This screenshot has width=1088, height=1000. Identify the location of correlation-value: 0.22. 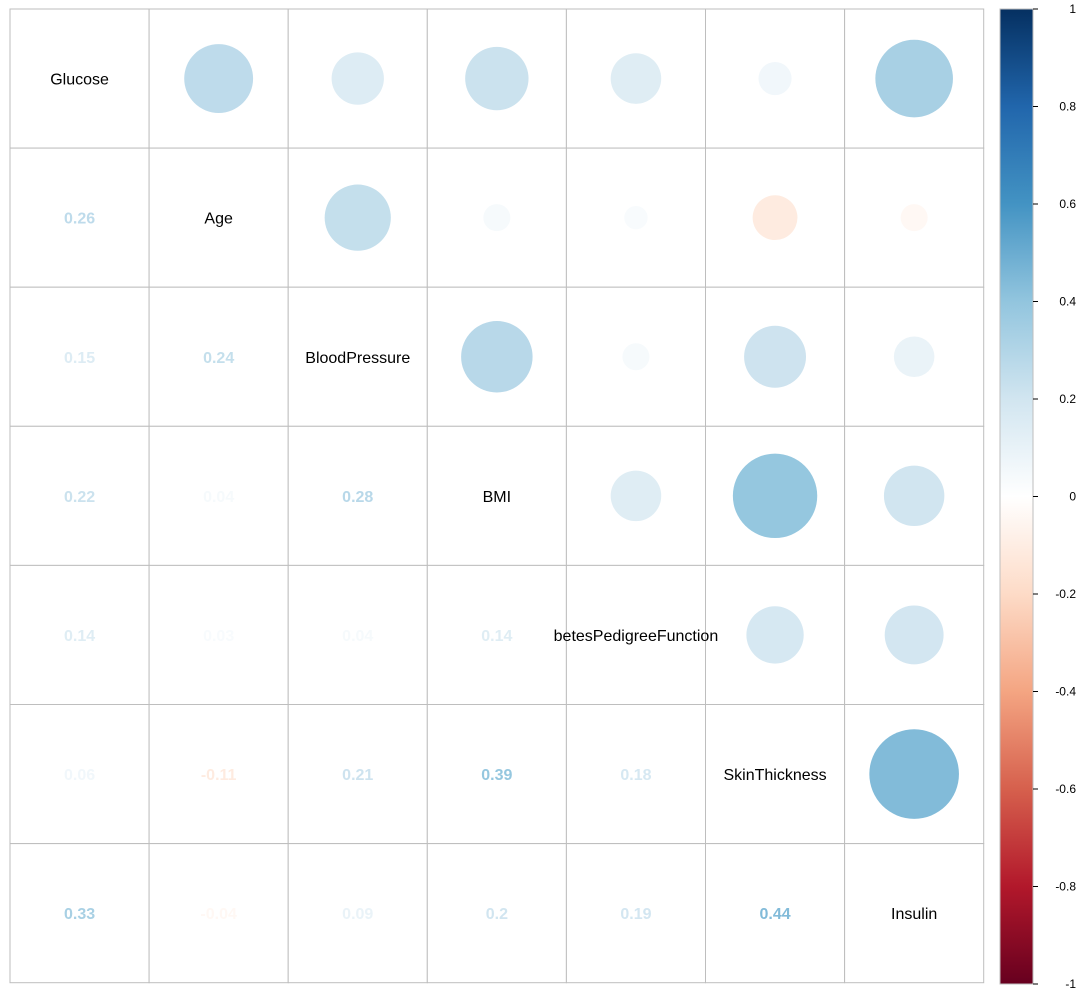
(79, 497).